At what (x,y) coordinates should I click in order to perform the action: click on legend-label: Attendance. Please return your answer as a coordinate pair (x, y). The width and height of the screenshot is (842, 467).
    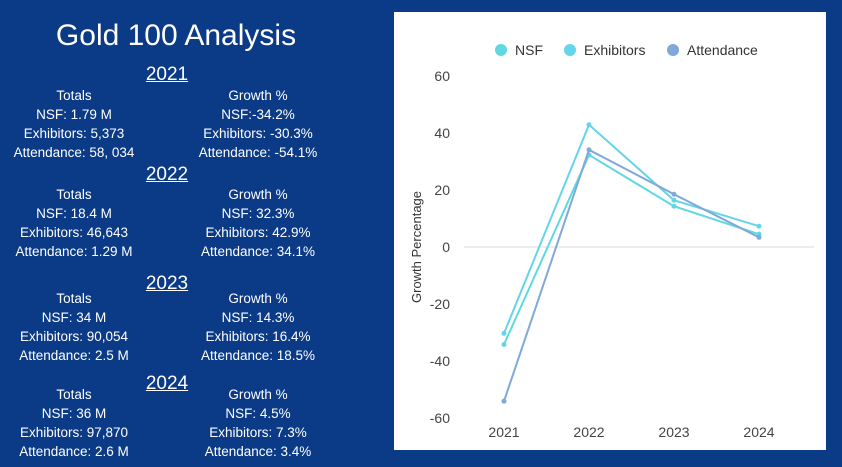
    Looking at the image, I should click on (722, 50).